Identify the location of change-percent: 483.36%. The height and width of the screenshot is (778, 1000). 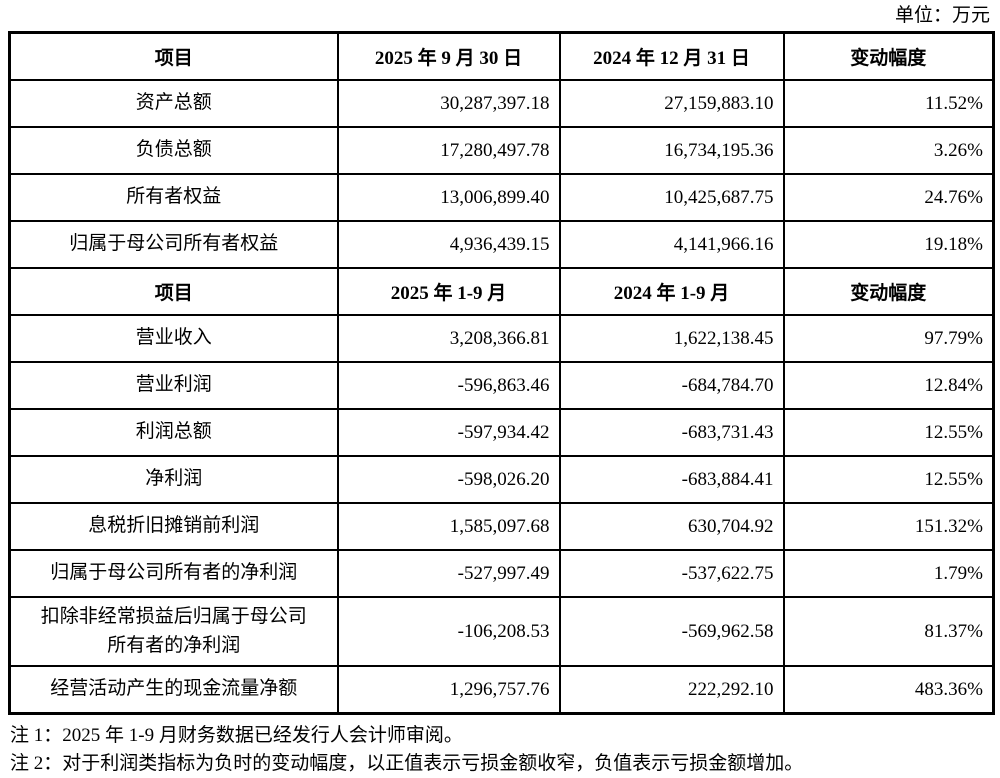
(888, 690).